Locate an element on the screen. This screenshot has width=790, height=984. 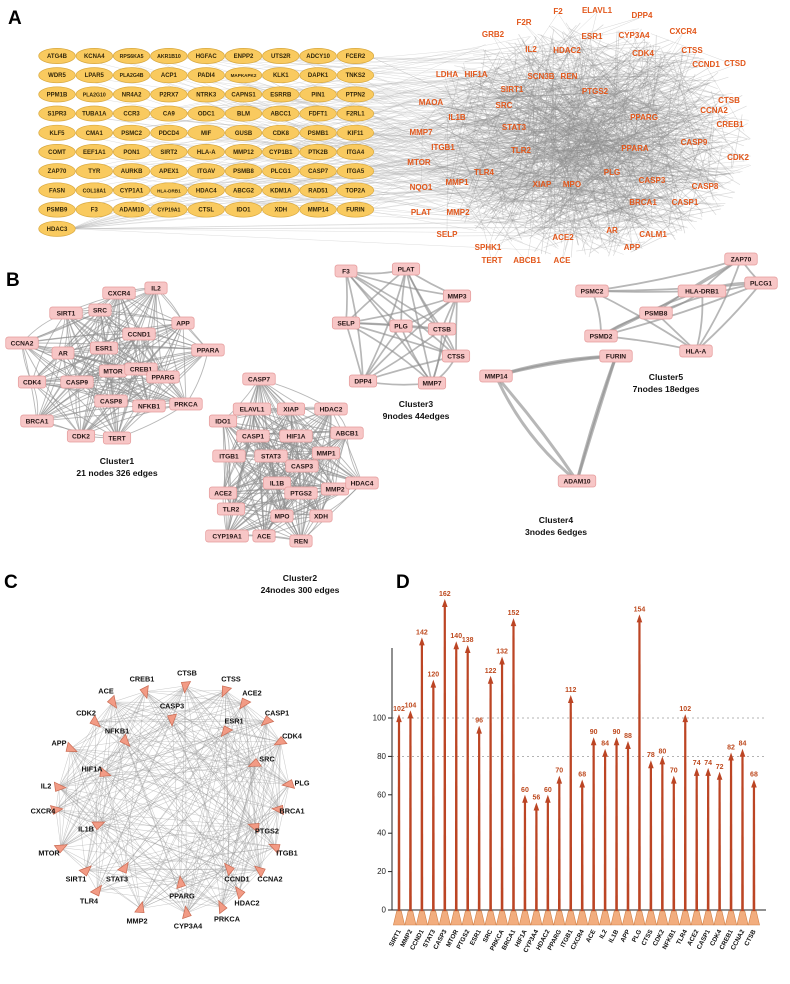
gene-node-label: PIN1 is located at coordinates (318, 95).